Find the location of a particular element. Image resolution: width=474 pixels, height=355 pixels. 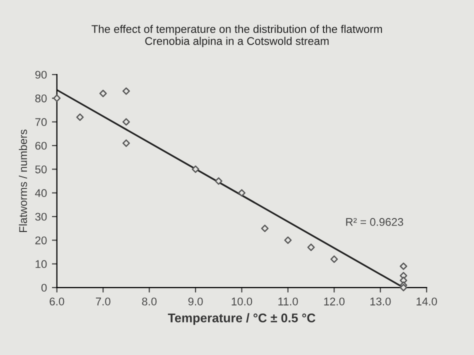

annotation: R² = 0.9623 is located at coordinates (375, 222).